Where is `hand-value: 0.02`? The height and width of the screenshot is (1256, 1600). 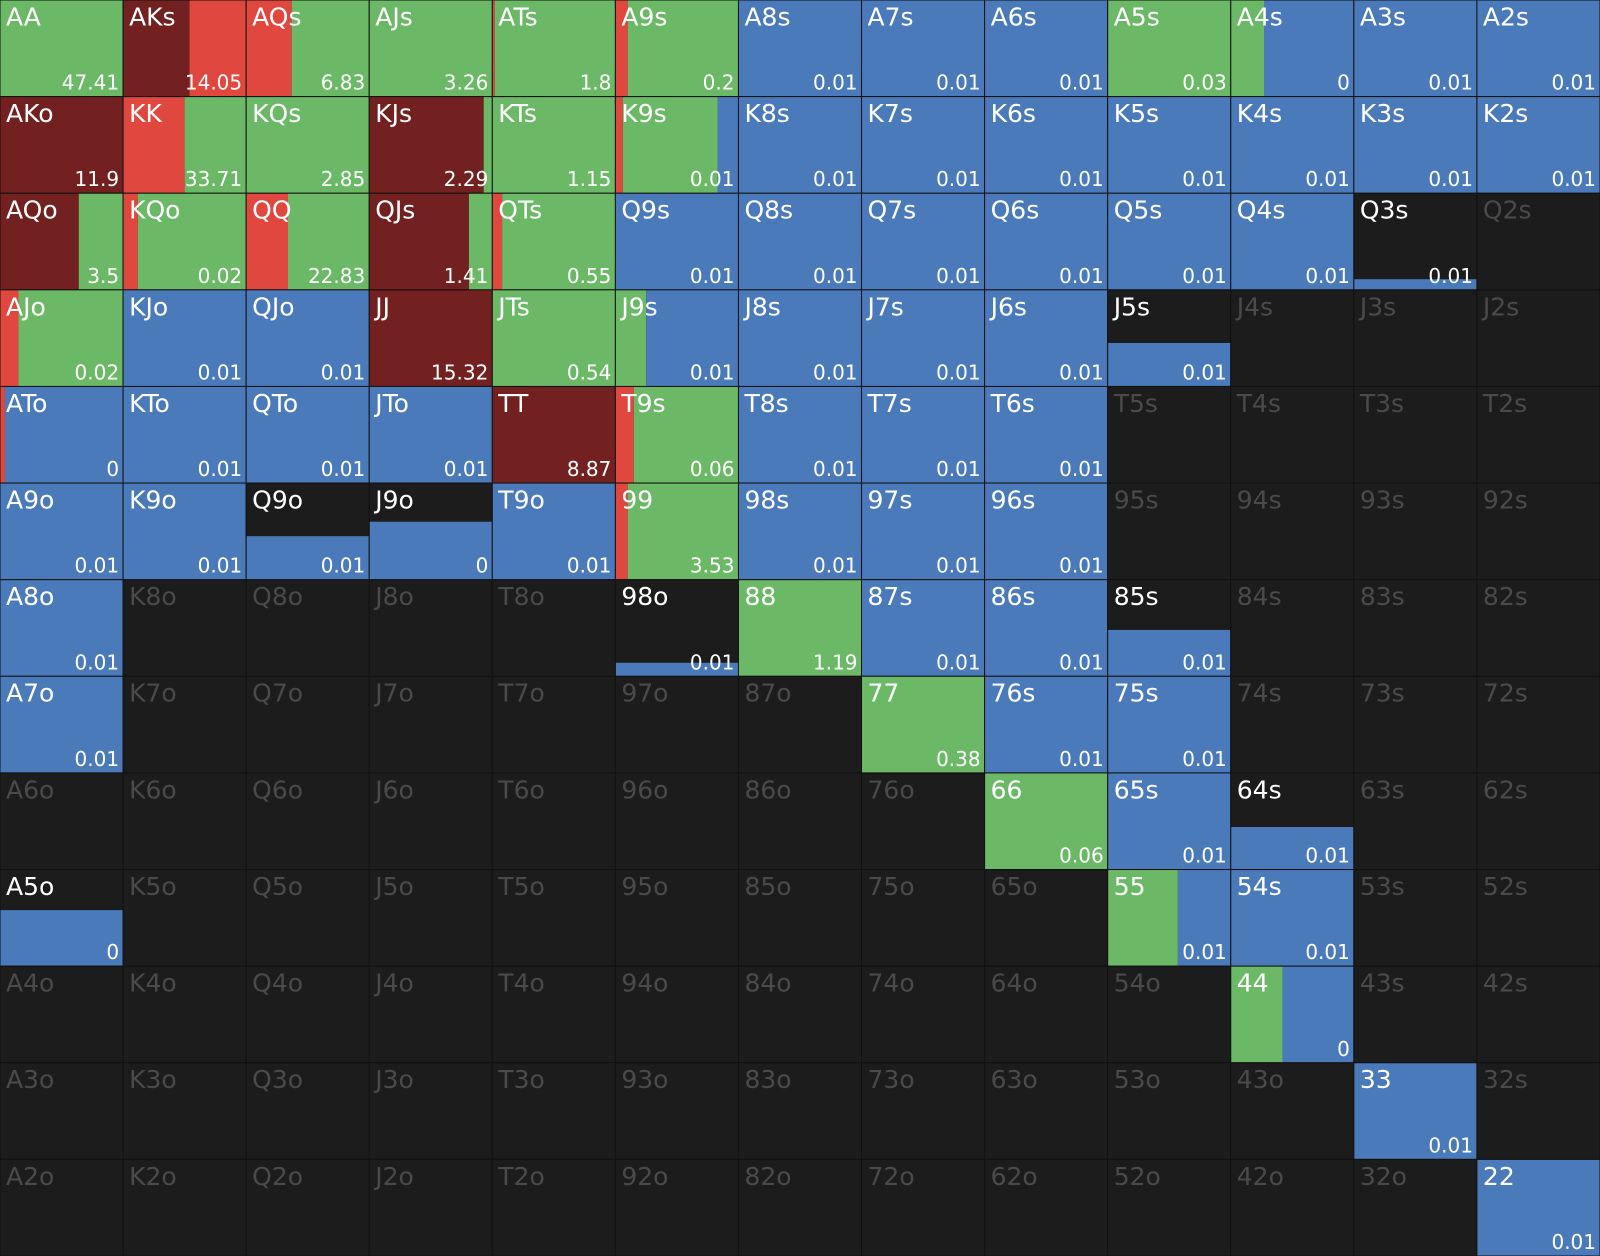 hand-value: 0.02 is located at coordinates (220, 276).